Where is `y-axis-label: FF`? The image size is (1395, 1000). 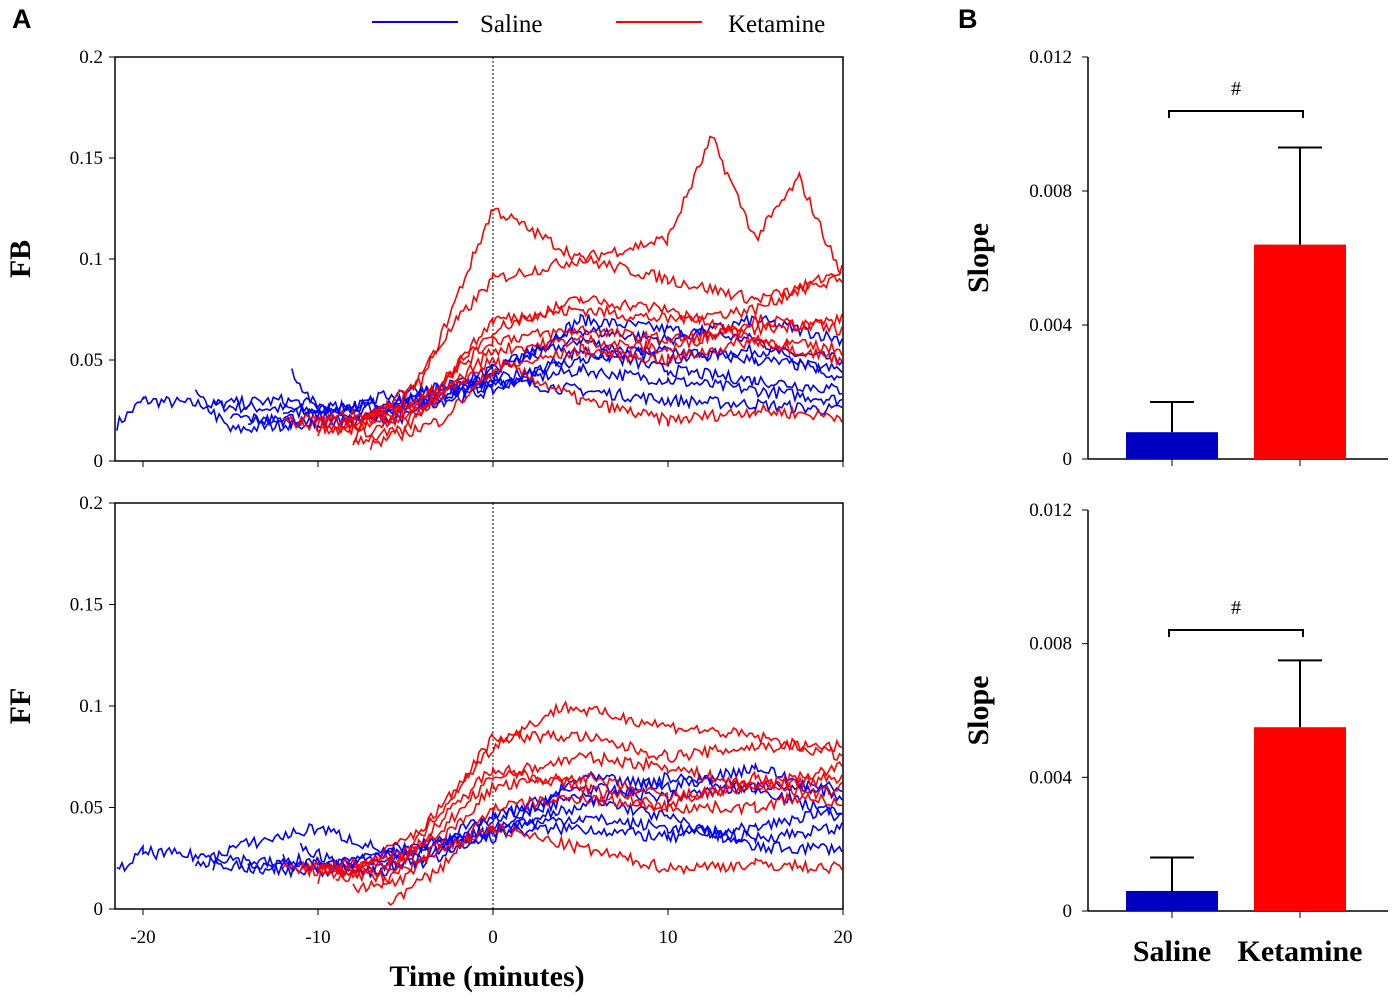
y-axis-label: FF is located at coordinates (20, 706).